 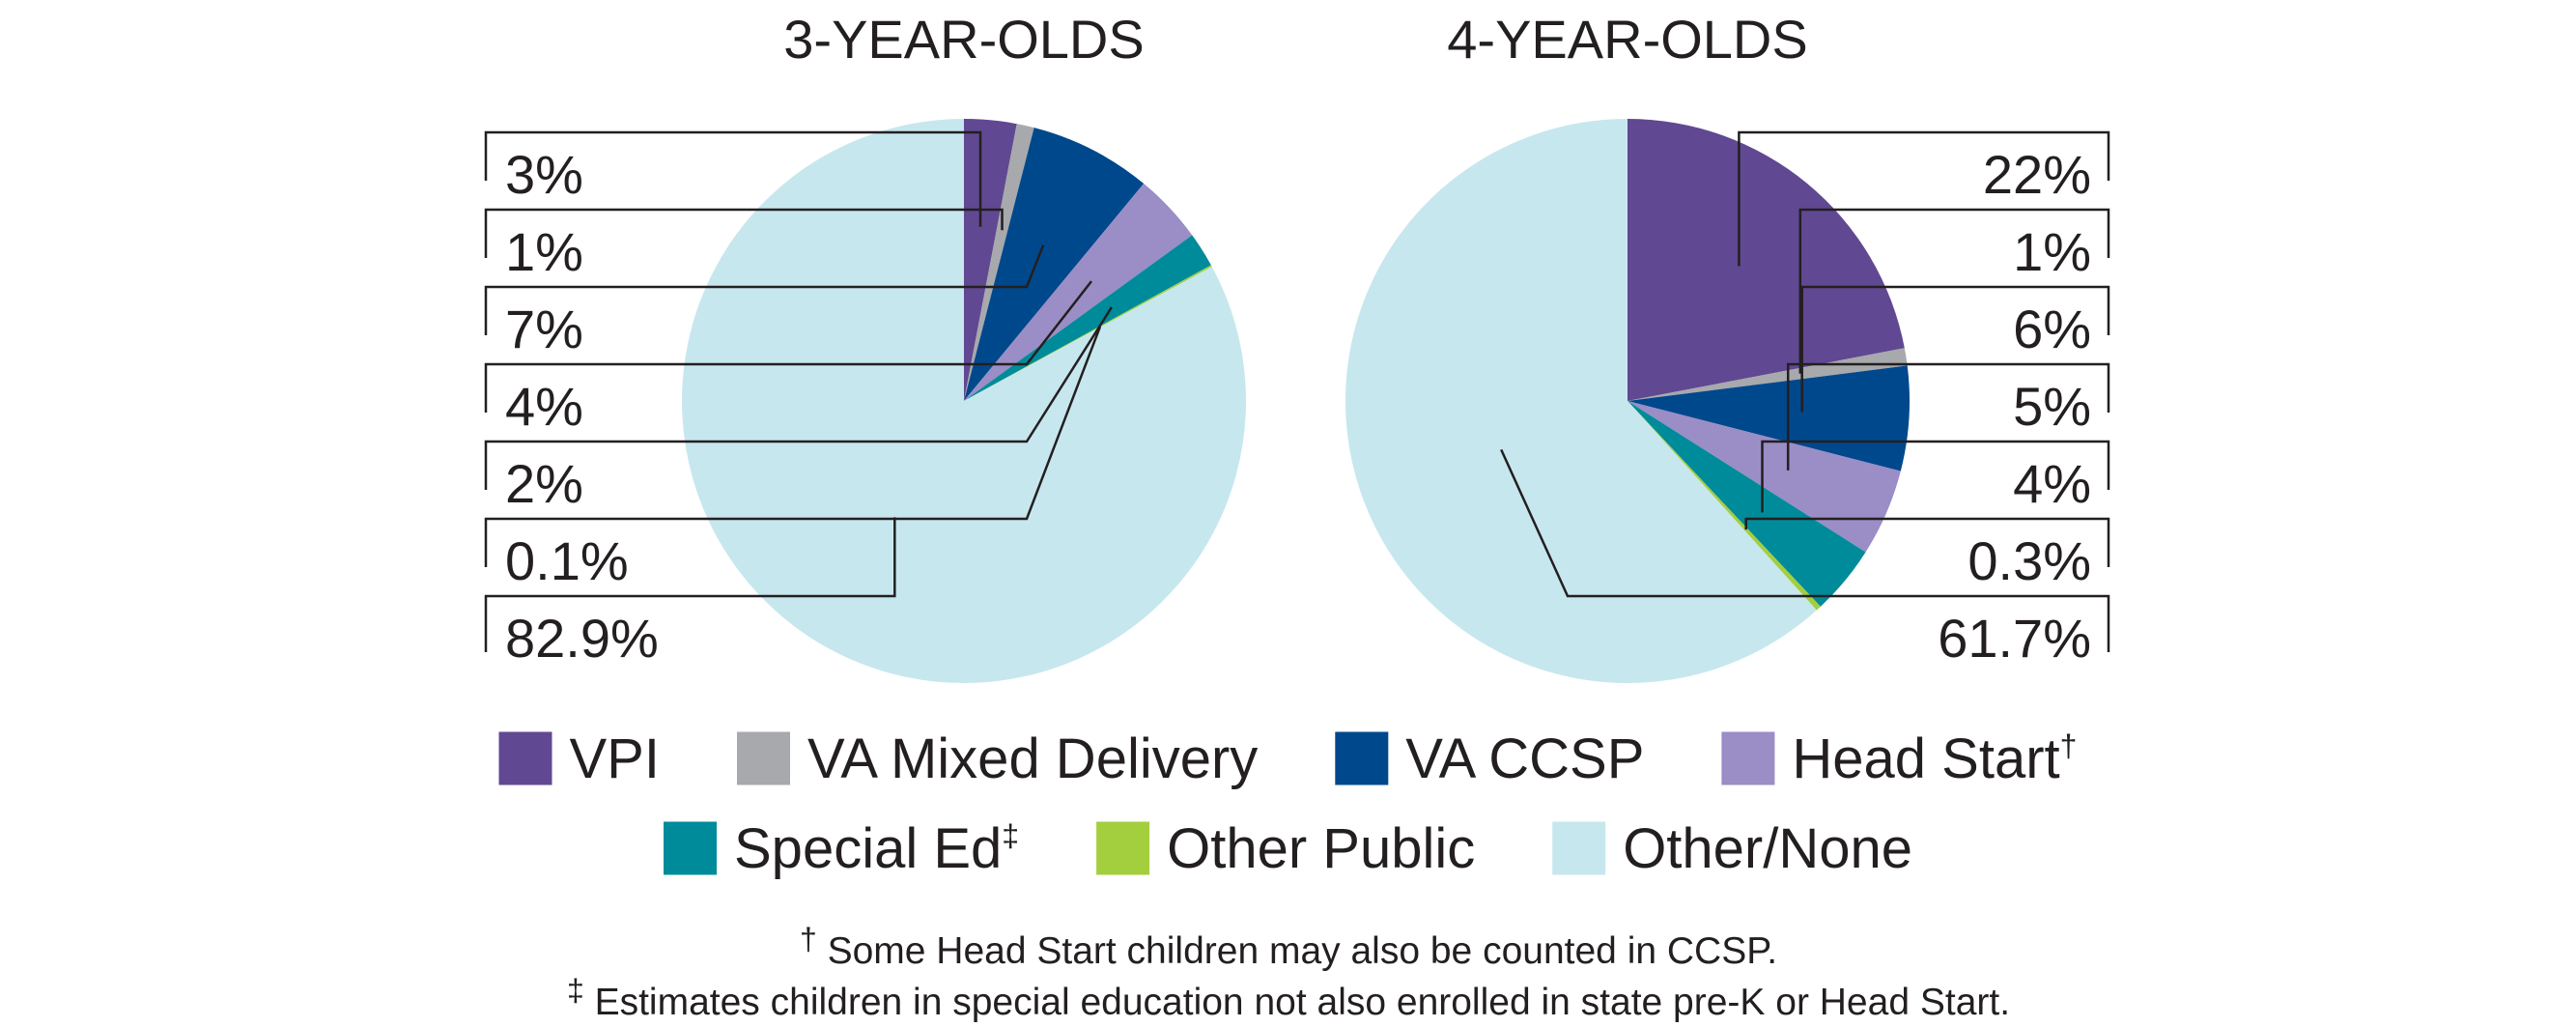 What do you see at coordinates (1321, 849) in the screenshot?
I see `legend-label-other-public: Other Public` at bounding box center [1321, 849].